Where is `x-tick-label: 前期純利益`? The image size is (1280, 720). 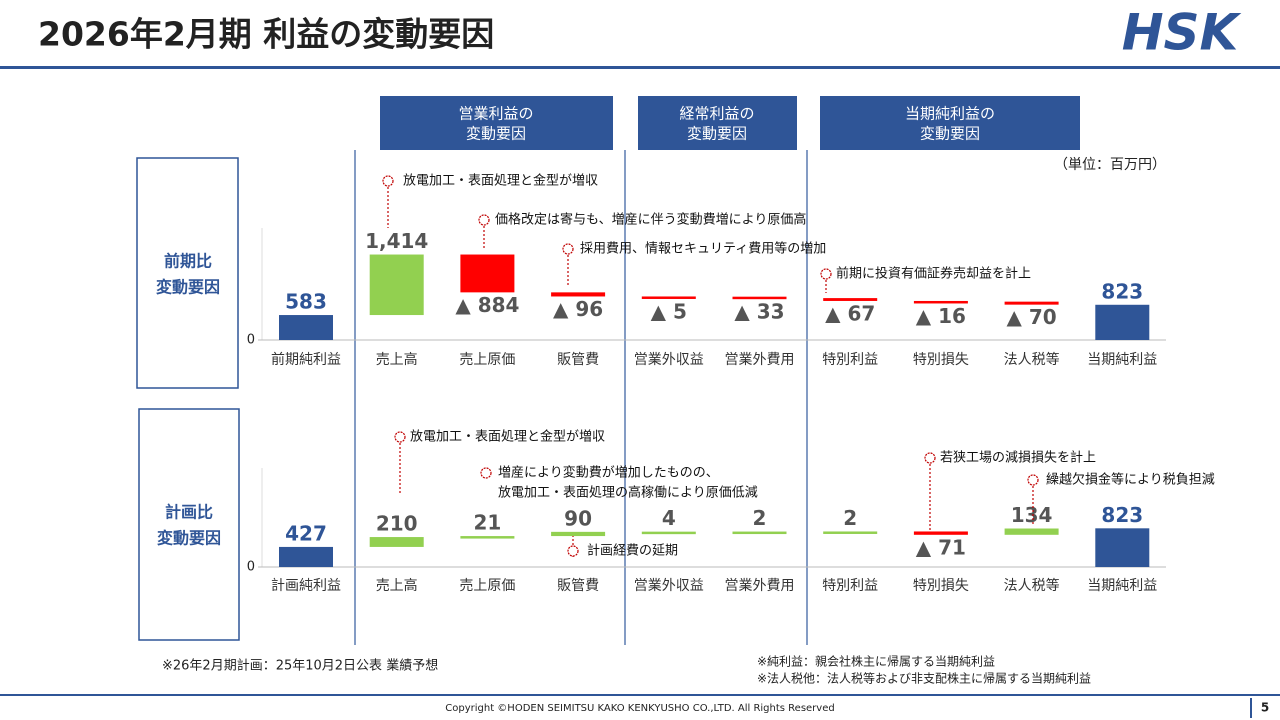
x-tick-label: 前期純利益 is located at coordinates (306, 359).